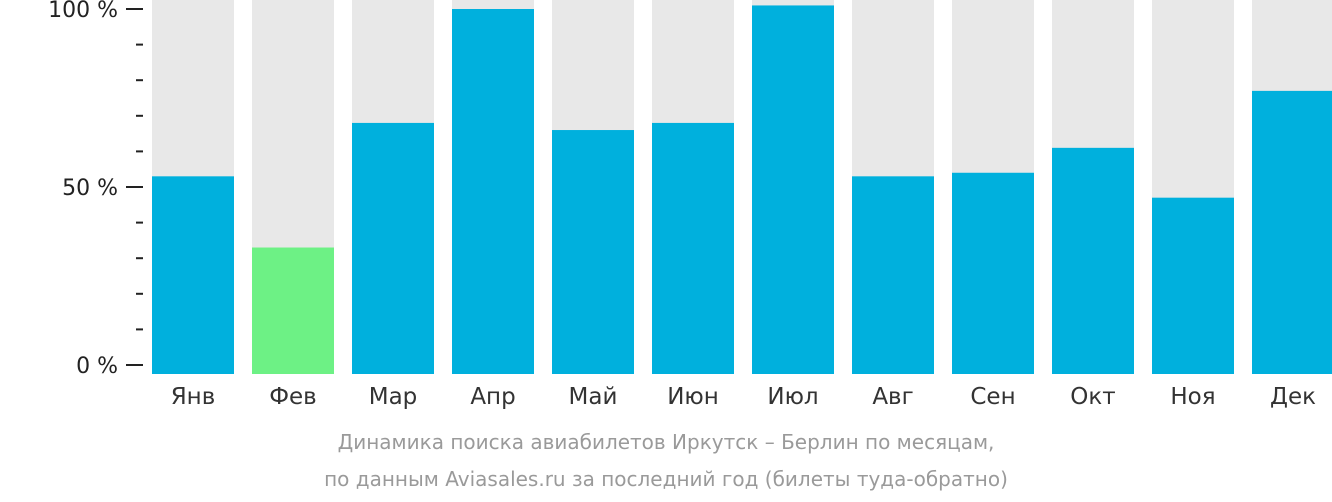 The image size is (1332, 502). I want to click on x-tick-label: Июн, so click(693, 397).